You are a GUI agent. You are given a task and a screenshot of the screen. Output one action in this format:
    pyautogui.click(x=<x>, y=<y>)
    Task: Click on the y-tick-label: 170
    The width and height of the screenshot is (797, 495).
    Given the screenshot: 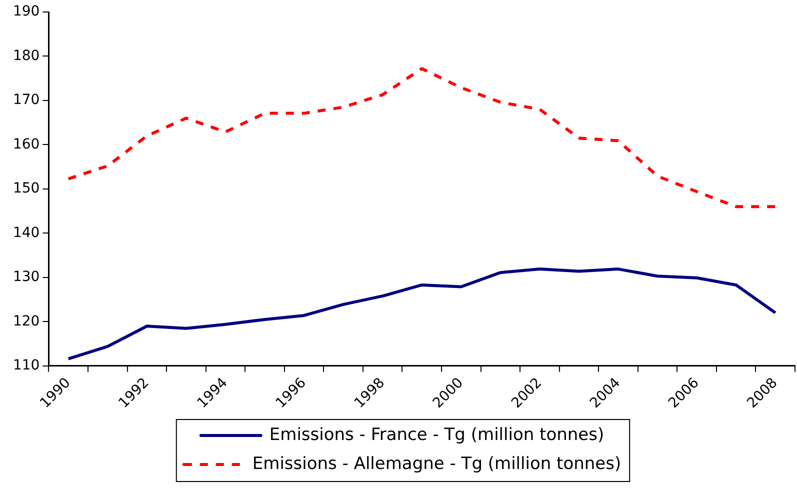 What is the action you would take?
    pyautogui.click(x=26, y=100)
    